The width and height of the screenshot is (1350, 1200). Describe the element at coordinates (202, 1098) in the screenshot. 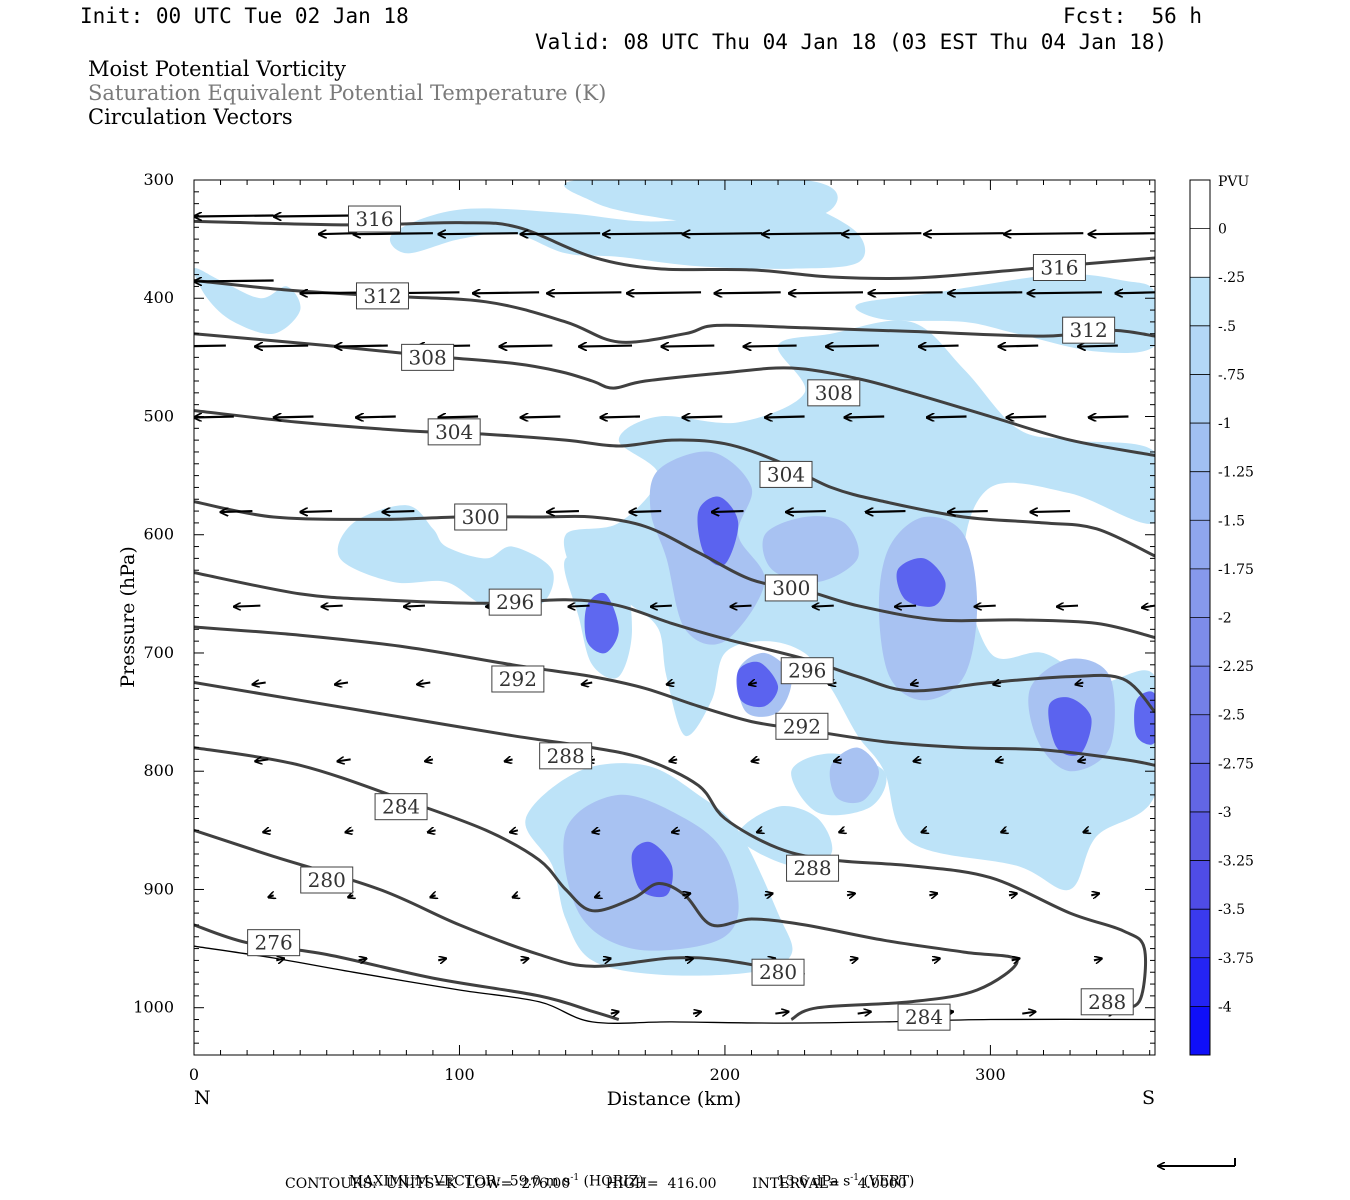

I see `x-end-label-left: N` at that location.